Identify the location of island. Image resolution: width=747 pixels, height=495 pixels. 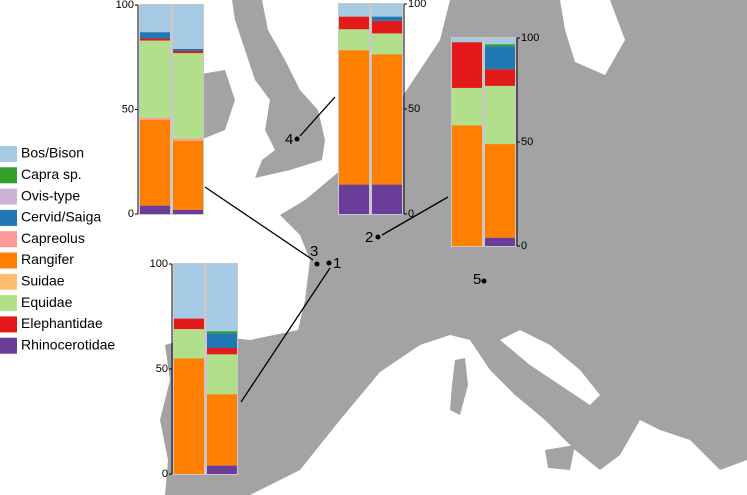
(560, 457).